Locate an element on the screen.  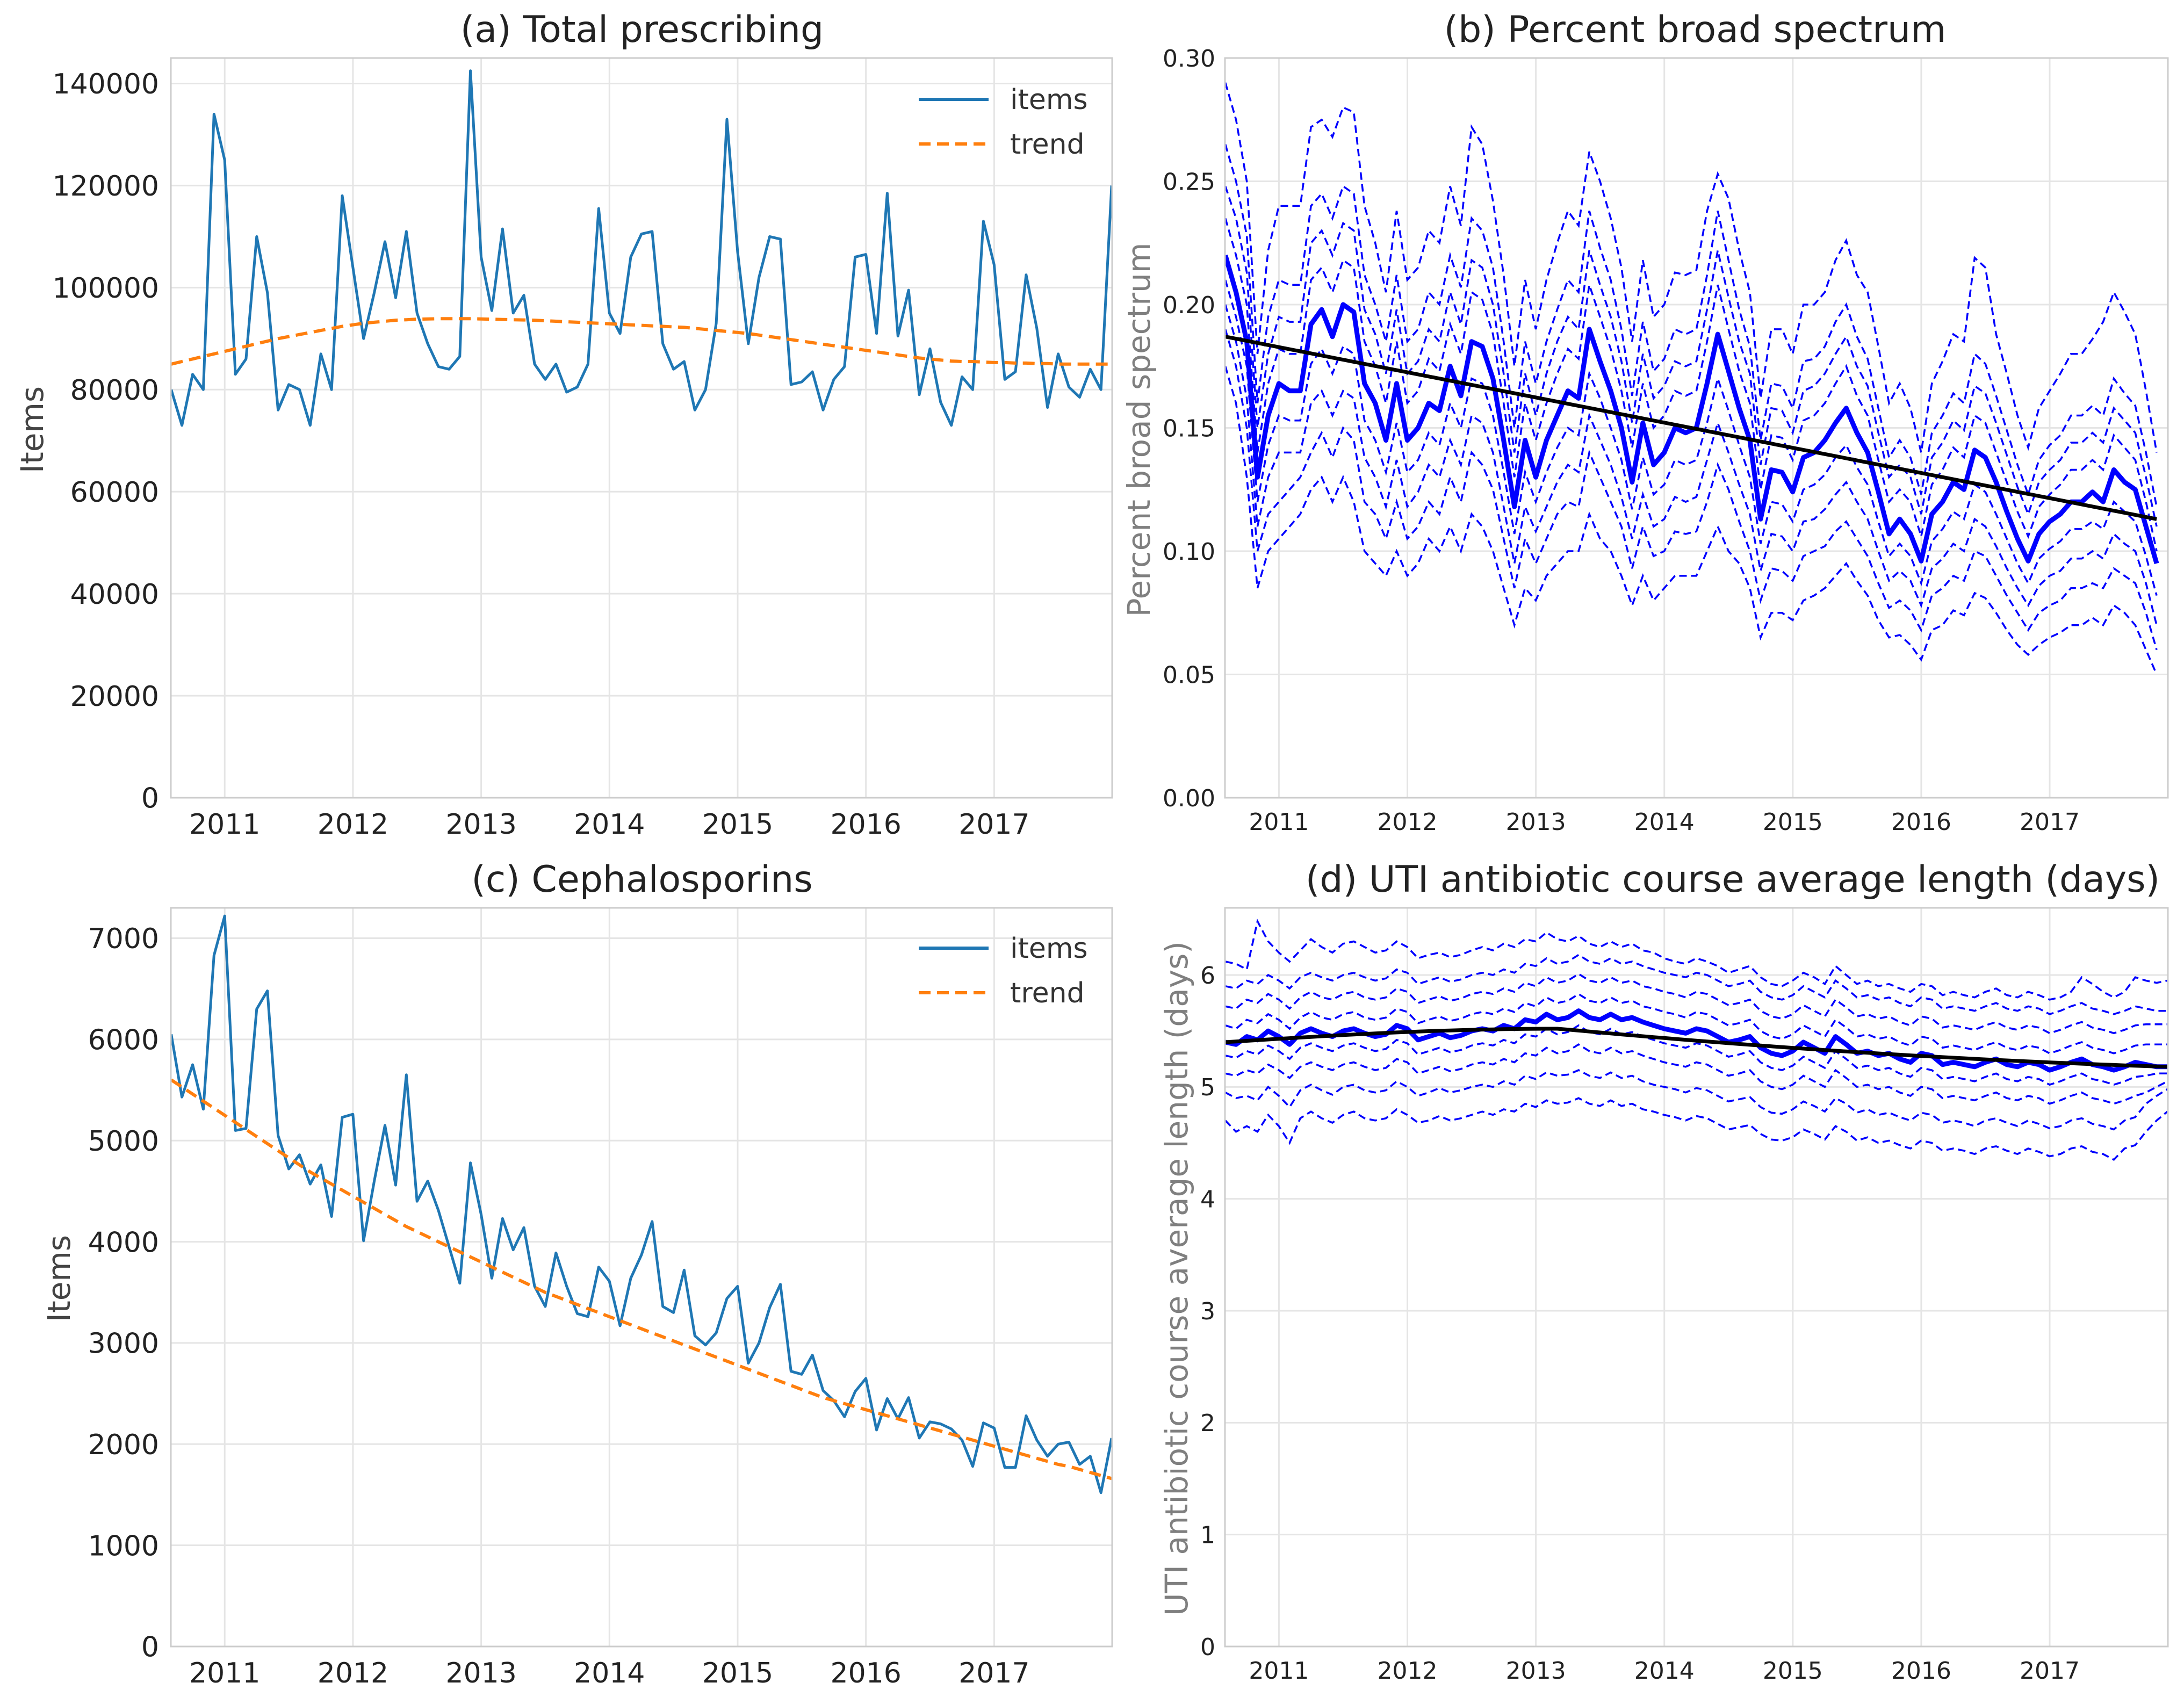
y-tick-label: 100000 is located at coordinates (106, 288).